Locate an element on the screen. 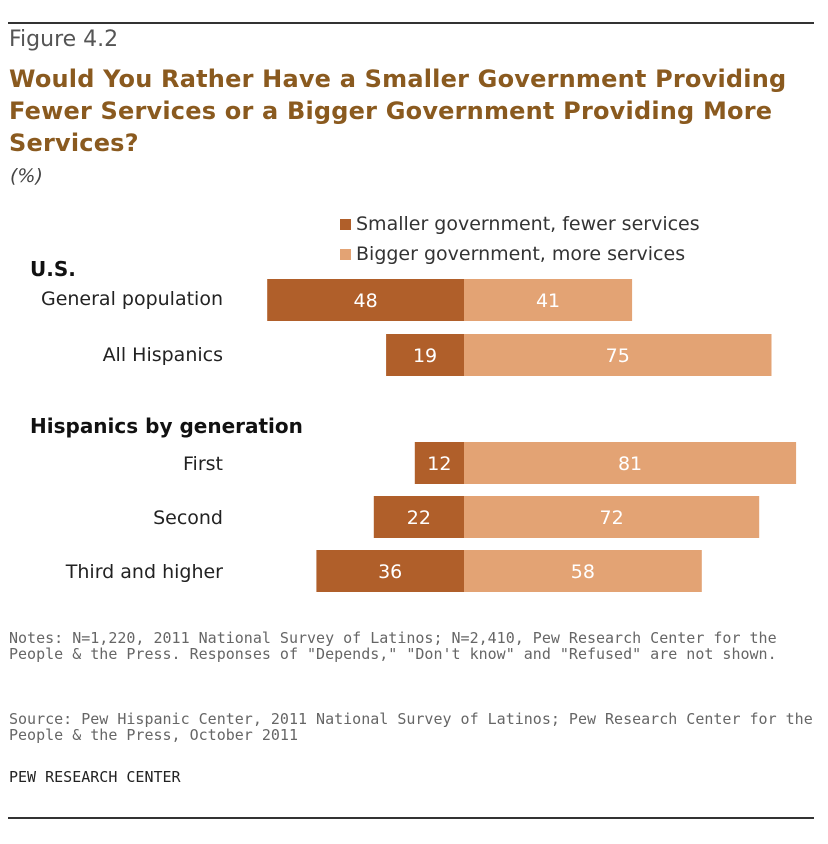 The height and width of the screenshot is (844, 828). data-label-bigger-all-hispanics: 75 is located at coordinates (618, 356).